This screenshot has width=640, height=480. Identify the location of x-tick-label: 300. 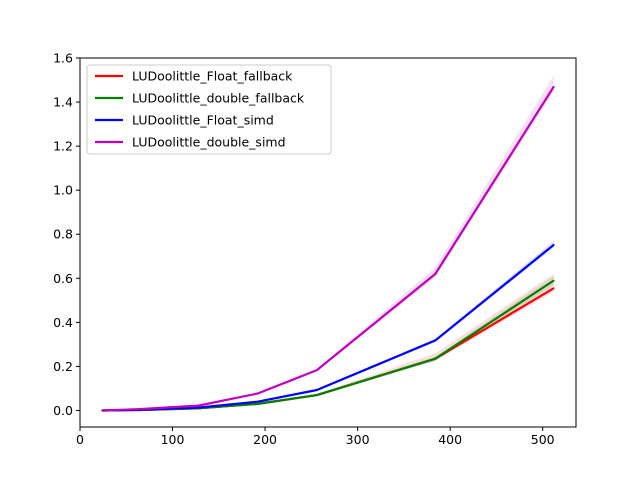
(358, 439).